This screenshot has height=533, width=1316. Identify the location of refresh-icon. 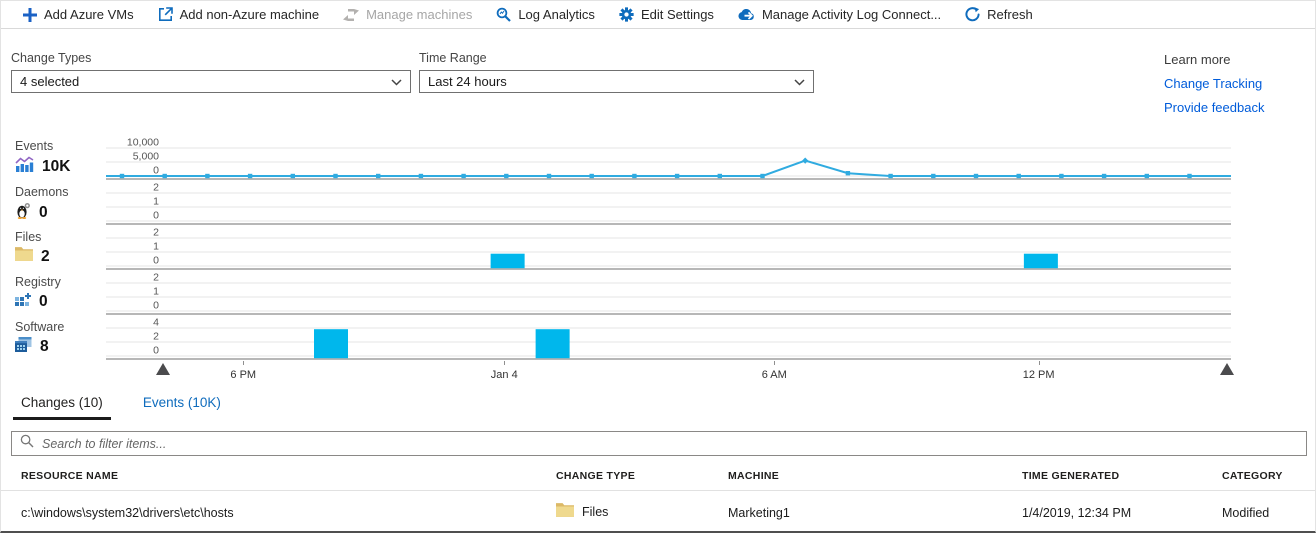
(972, 14).